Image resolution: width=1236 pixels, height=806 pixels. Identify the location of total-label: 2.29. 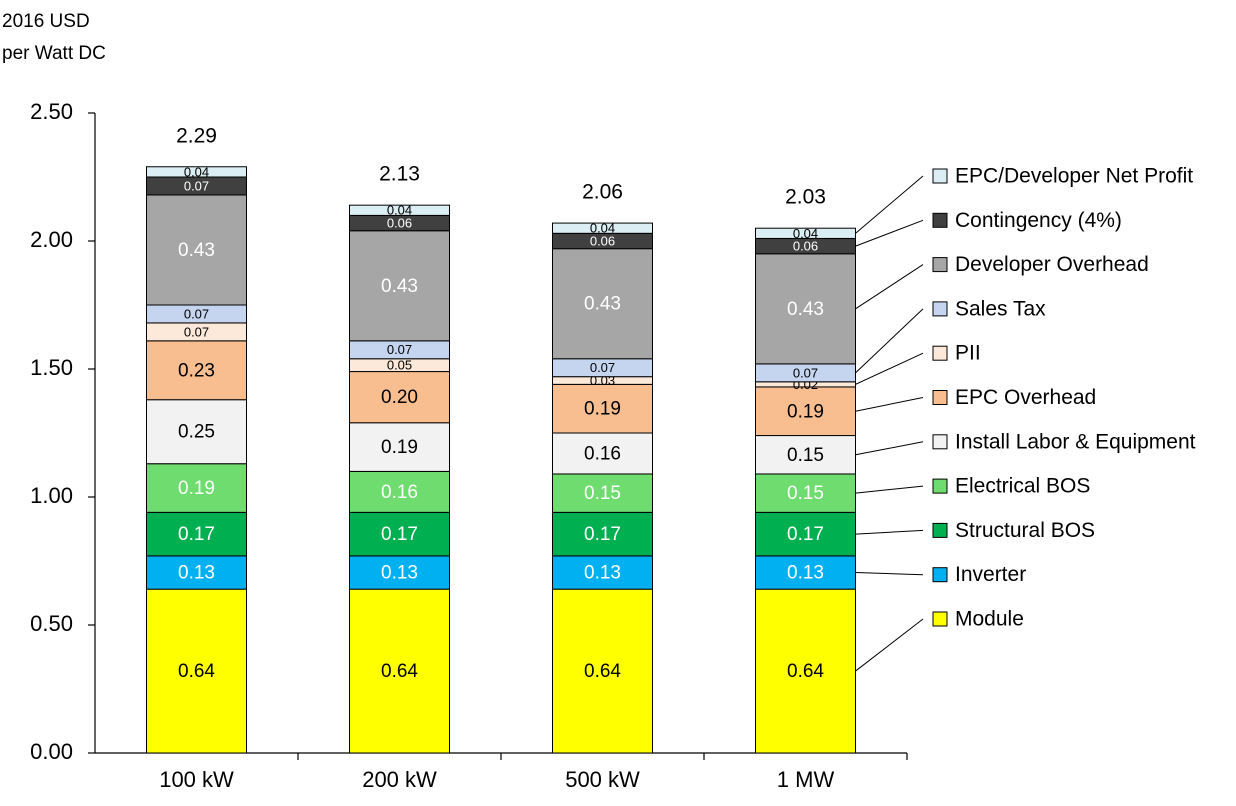
(196, 135).